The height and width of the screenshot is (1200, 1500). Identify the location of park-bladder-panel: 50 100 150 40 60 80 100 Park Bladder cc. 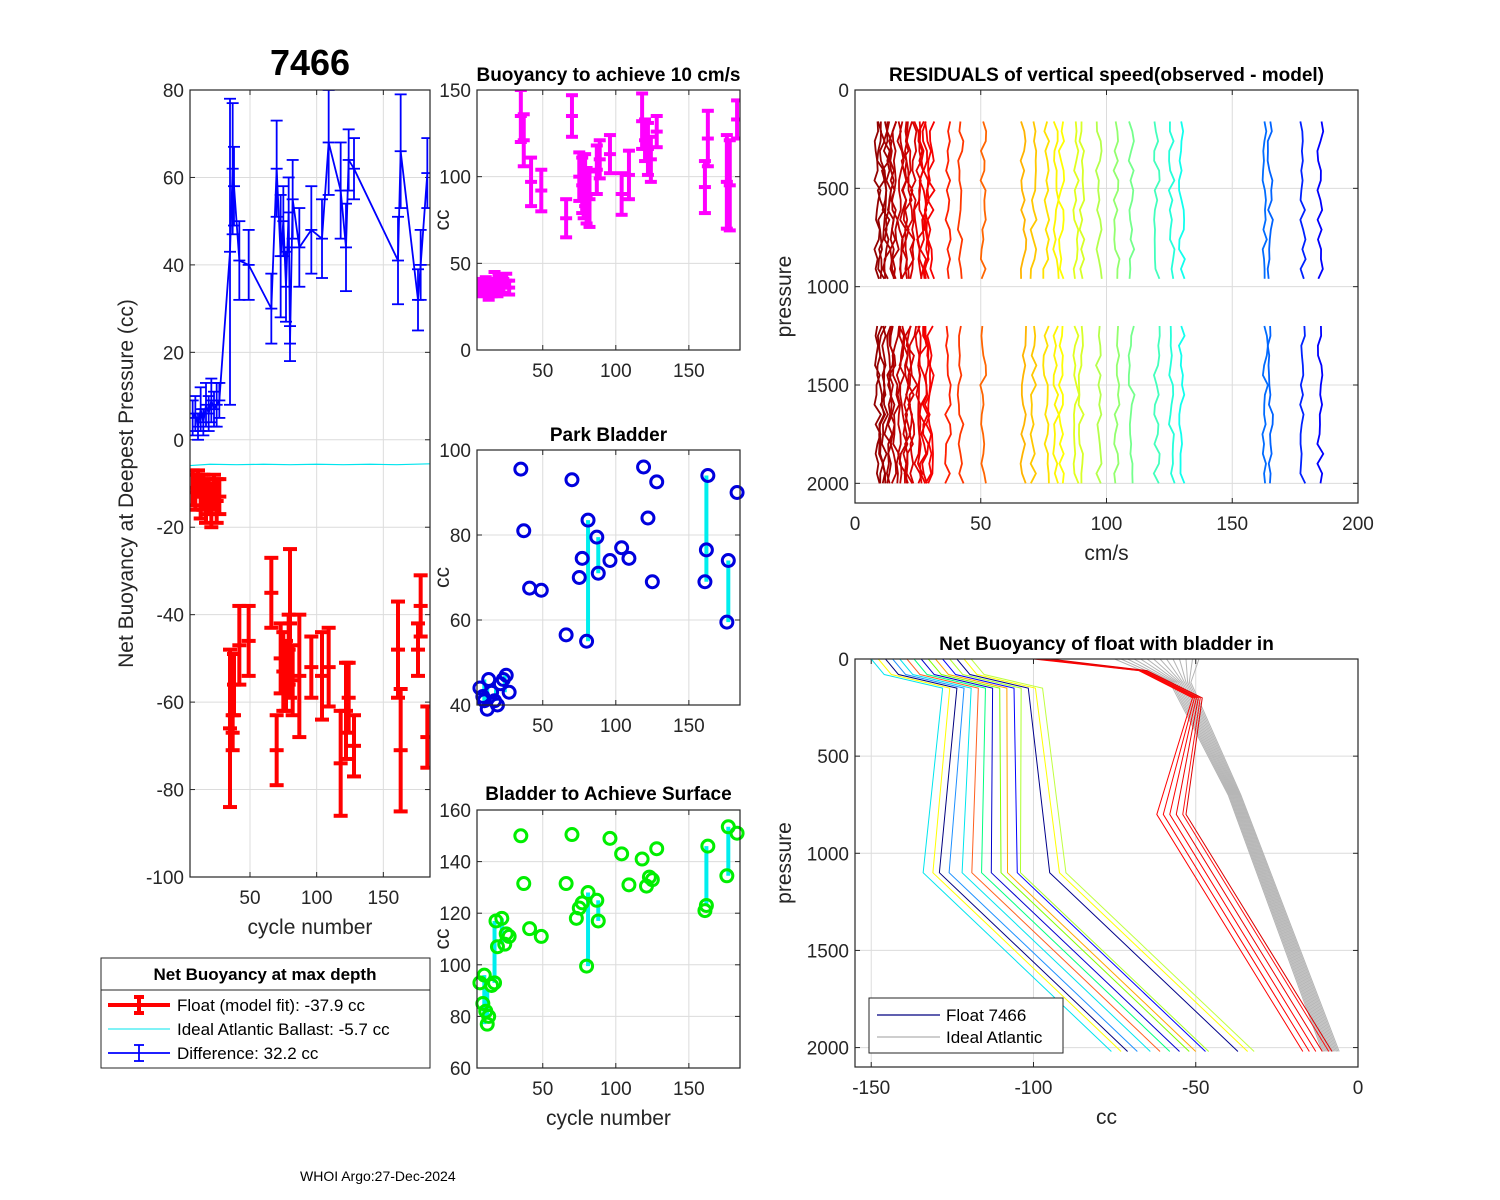
(588, 581).